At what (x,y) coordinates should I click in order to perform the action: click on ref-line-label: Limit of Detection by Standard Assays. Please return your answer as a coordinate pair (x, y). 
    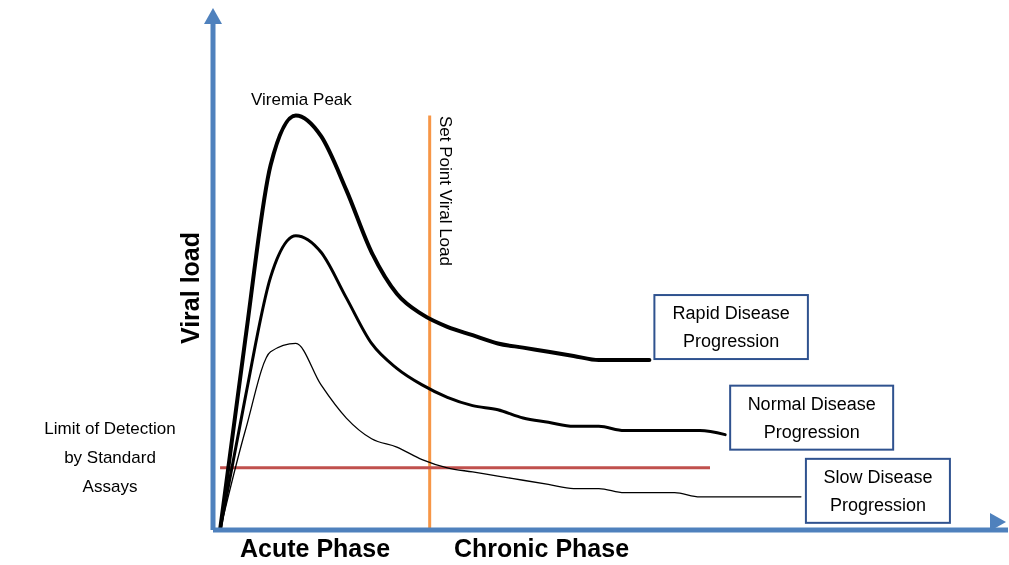
    Looking at the image, I should click on (110, 458).